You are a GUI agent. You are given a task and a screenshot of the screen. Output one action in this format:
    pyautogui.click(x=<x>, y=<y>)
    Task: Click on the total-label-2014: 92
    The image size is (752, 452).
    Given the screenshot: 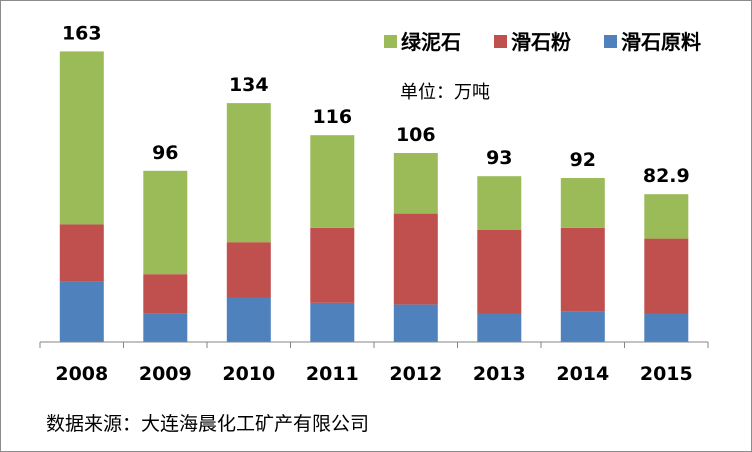 What is the action you would take?
    pyautogui.click(x=583, y=160)
    